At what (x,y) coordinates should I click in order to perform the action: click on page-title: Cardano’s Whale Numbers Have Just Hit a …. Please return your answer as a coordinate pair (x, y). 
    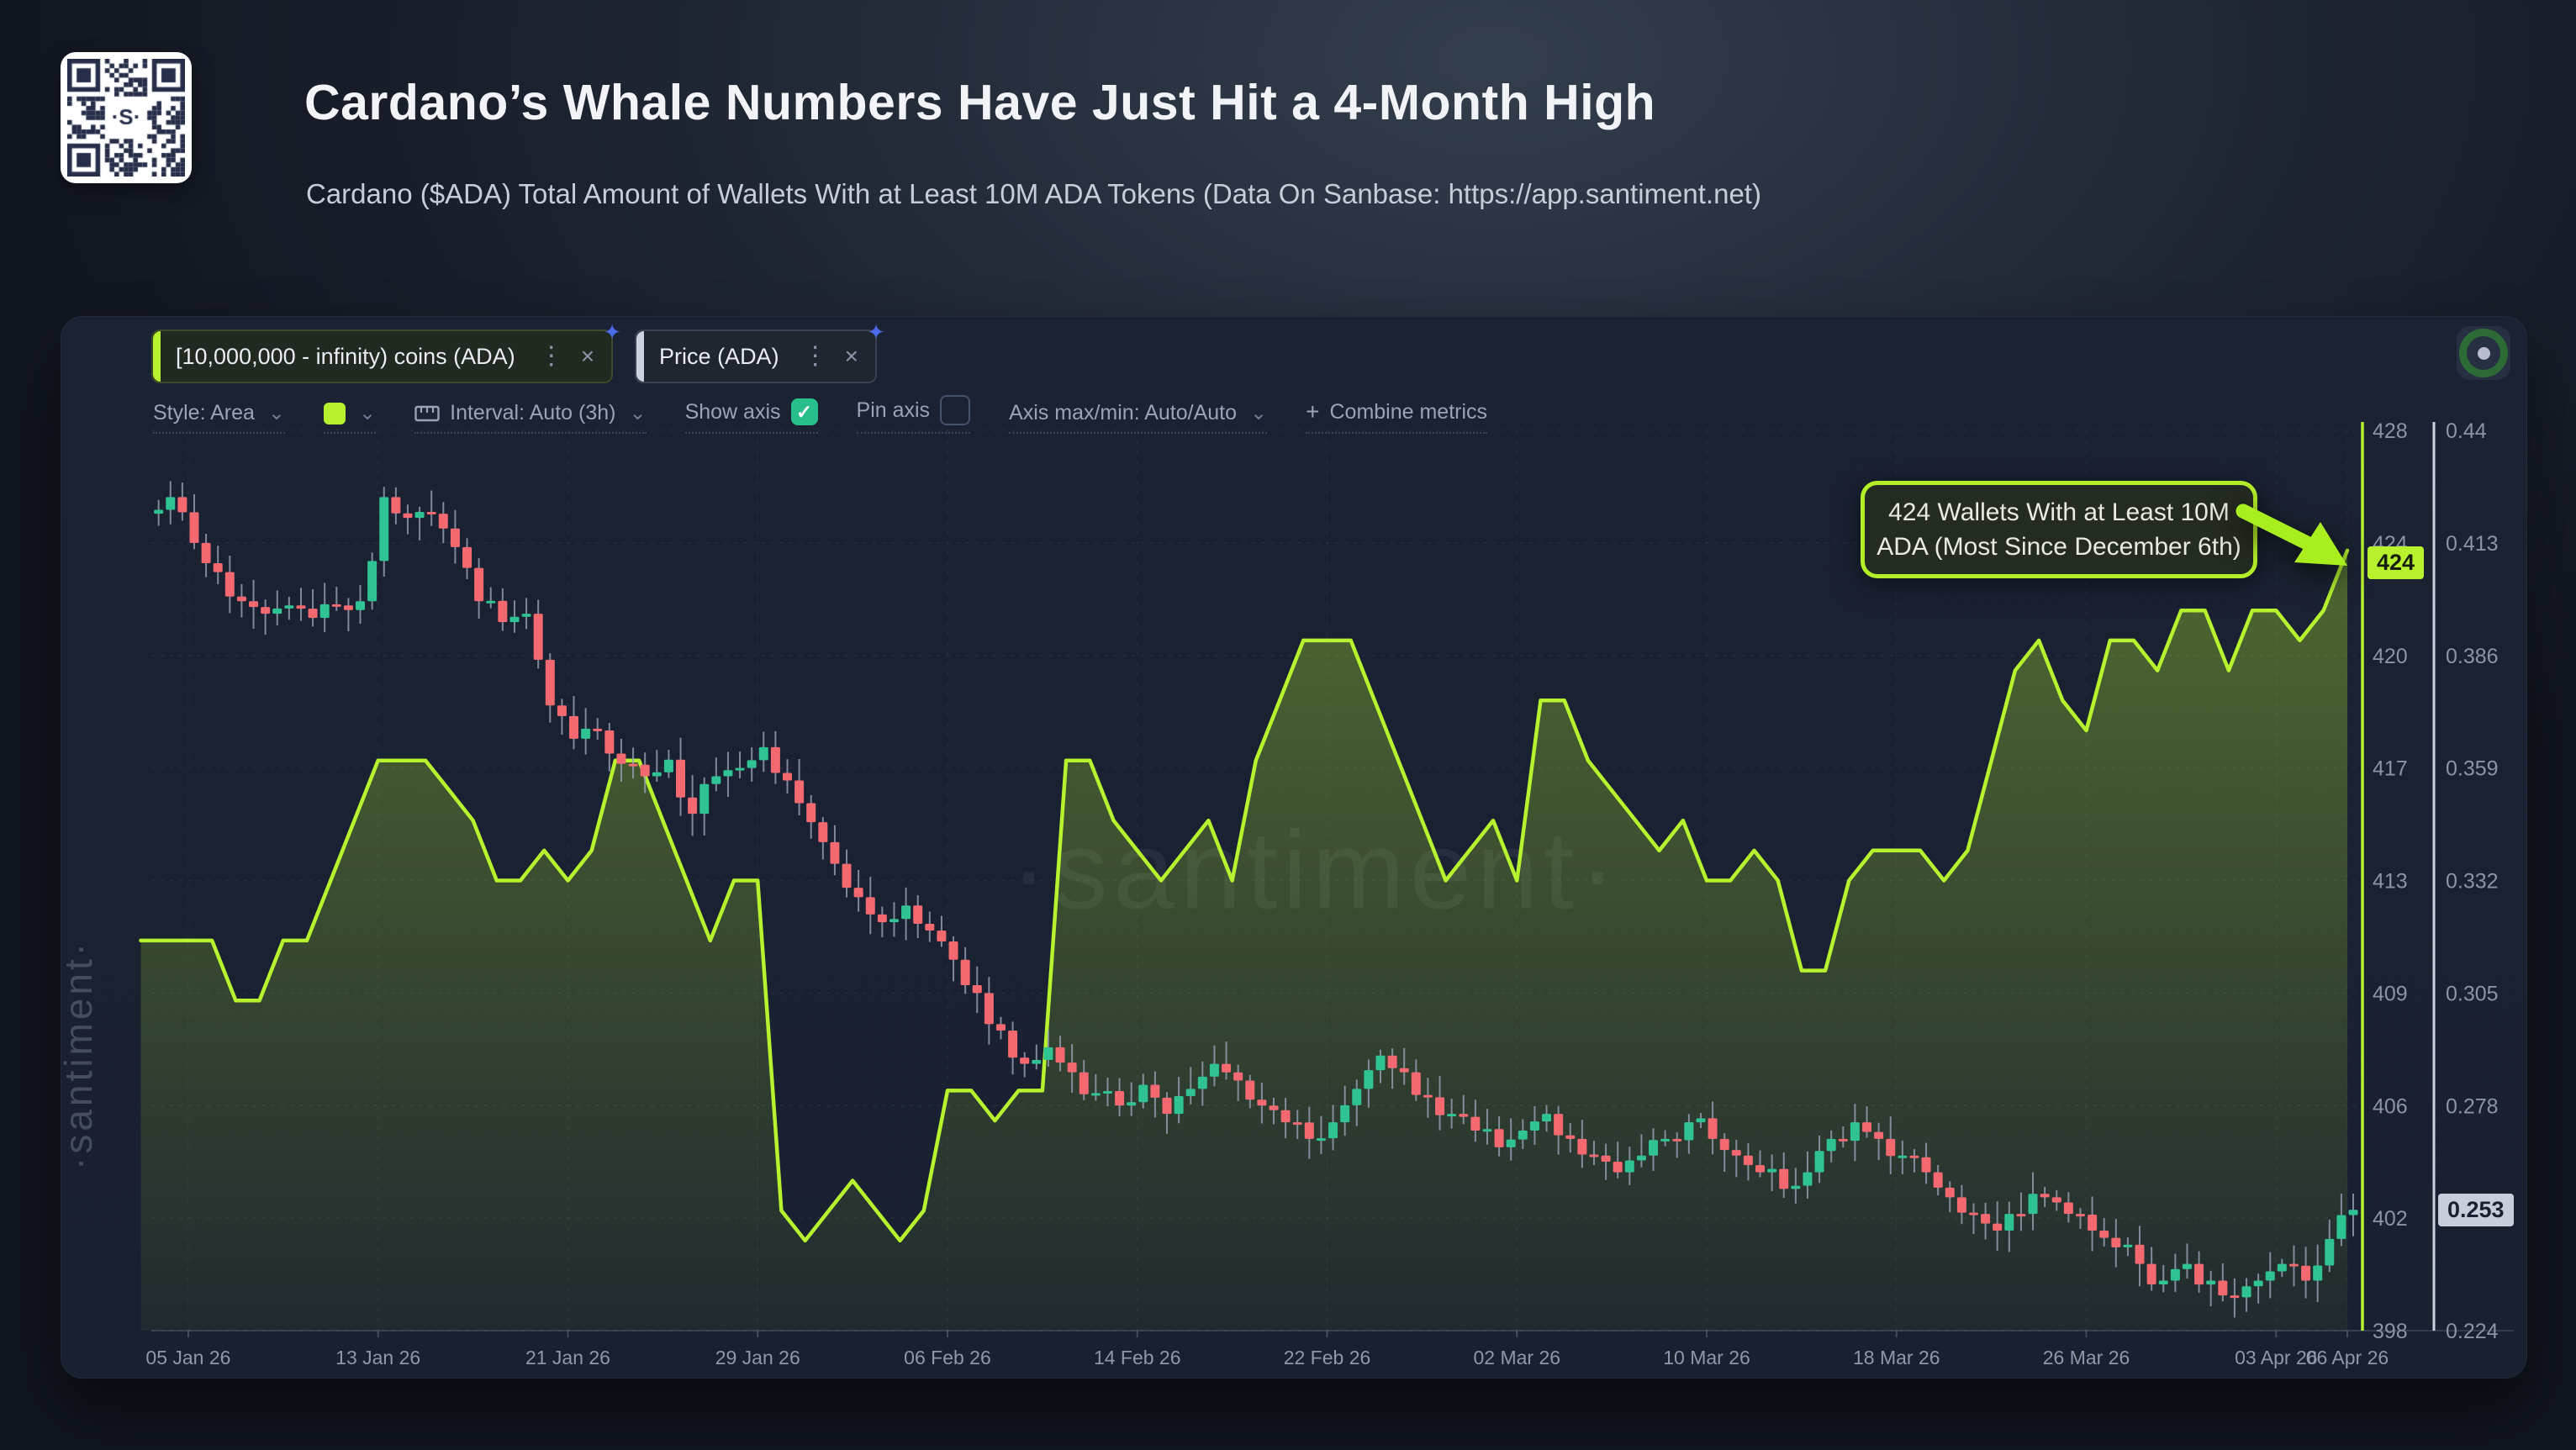
    Looking at the image, I should click on (980, 102).